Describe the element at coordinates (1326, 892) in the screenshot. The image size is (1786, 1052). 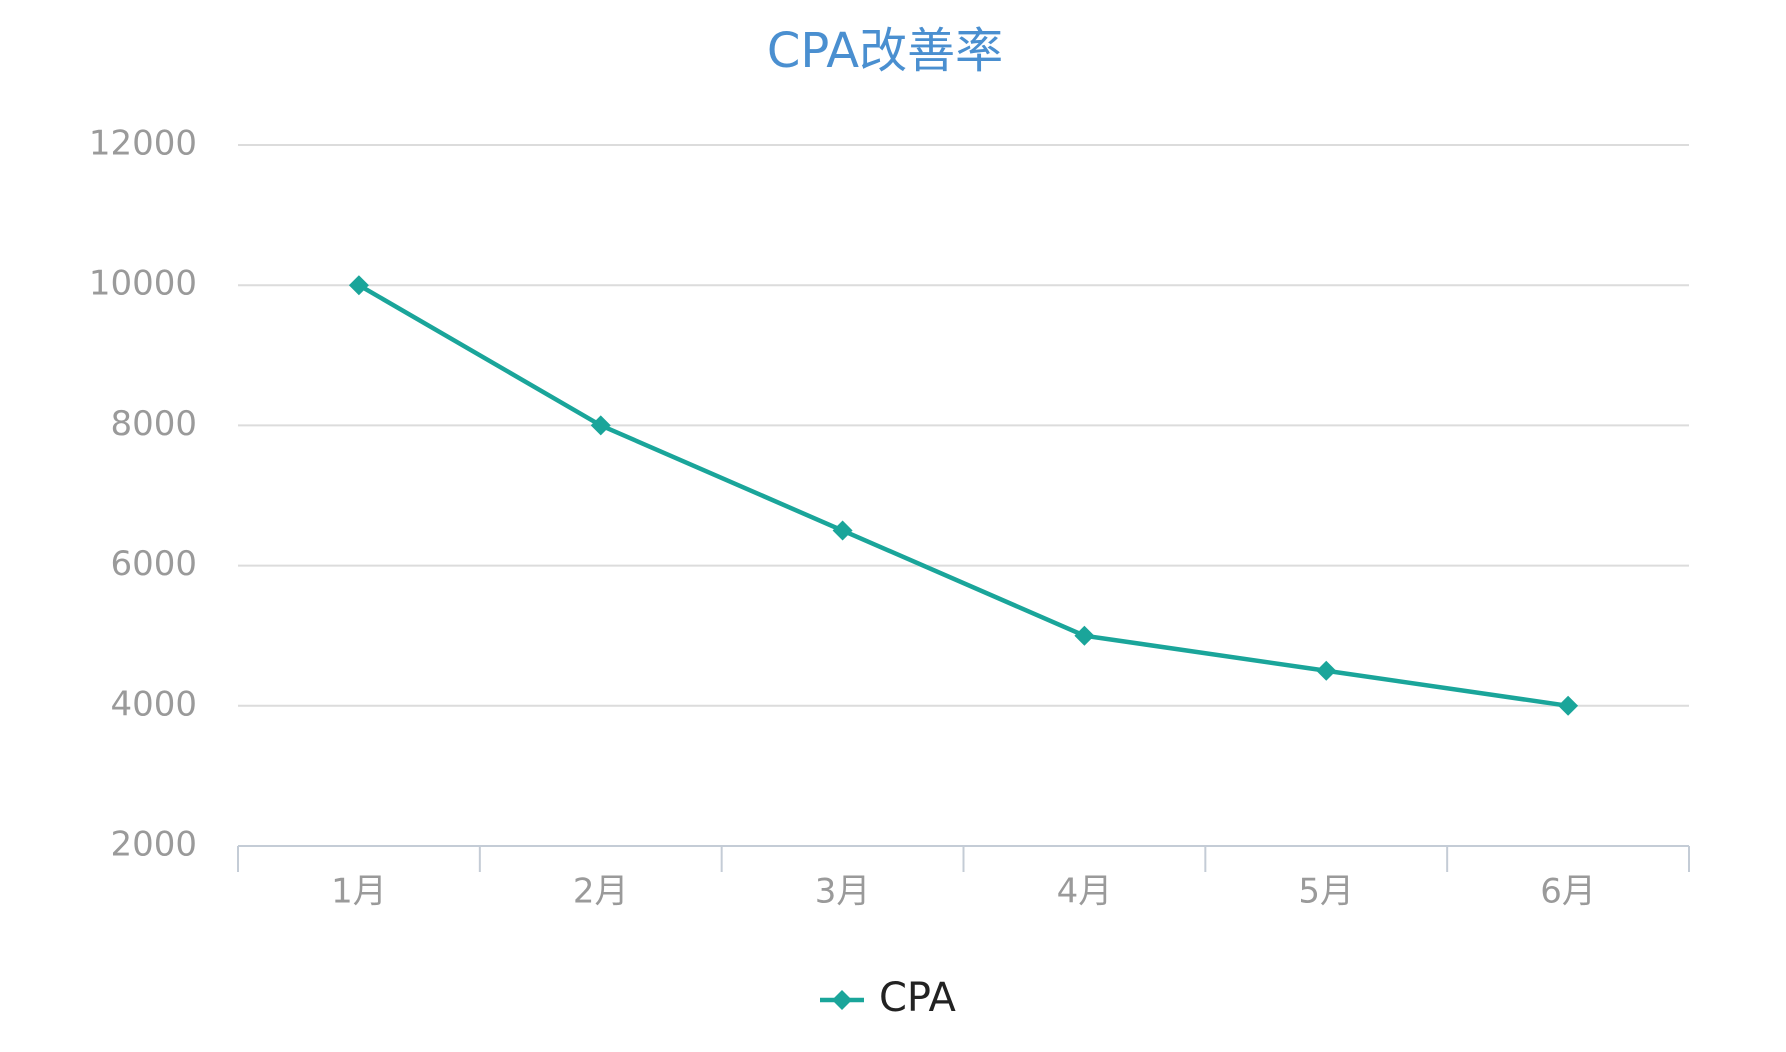
I see `x-tick-label: 5月` at that location.